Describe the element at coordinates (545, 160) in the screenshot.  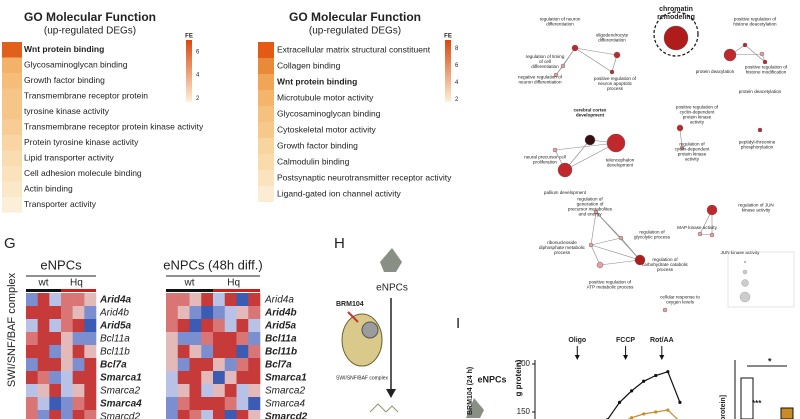
I see `node-label: neural precursor cell proliferation` at that location.